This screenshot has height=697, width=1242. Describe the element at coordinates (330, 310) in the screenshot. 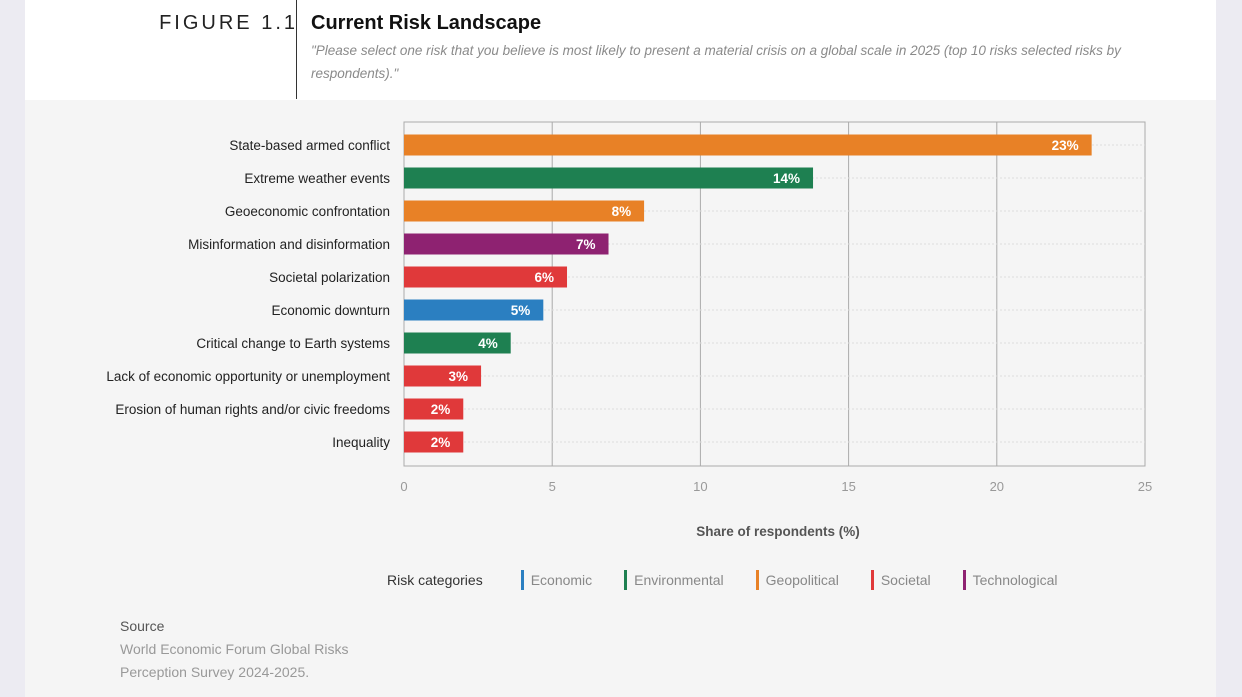

I see `category-label: Economic downturn` at that location.